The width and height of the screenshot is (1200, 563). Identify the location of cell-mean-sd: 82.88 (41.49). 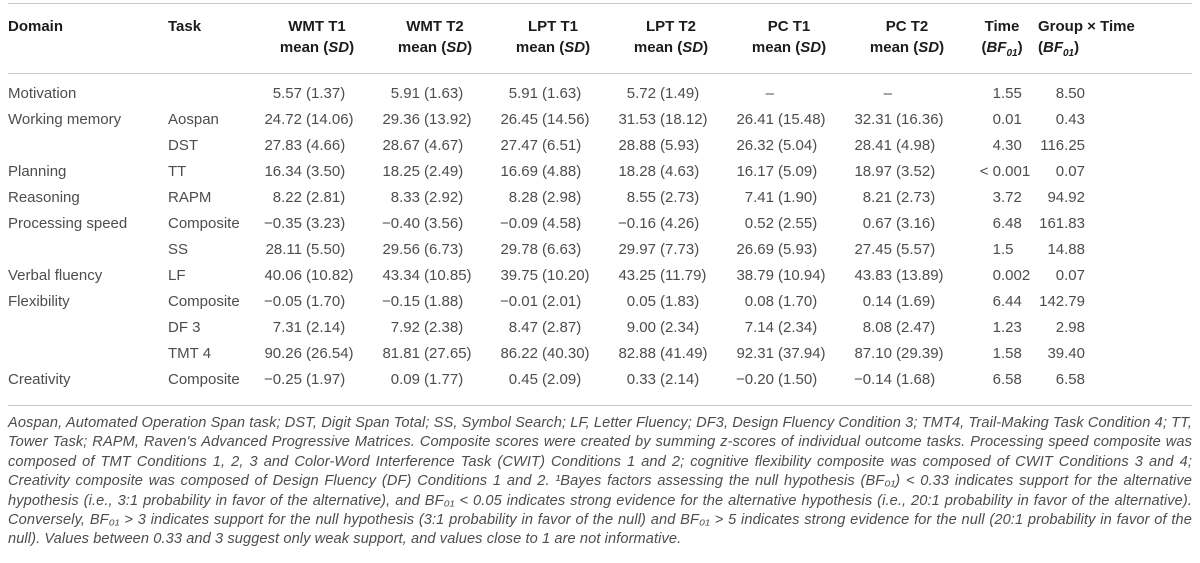
(671, 354).